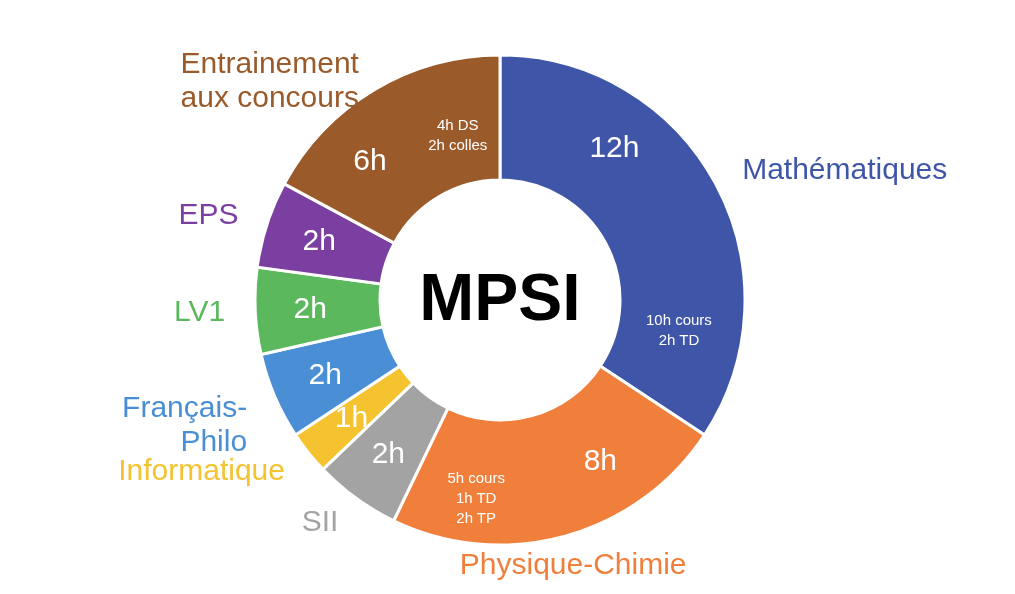  Describe the element at coordinates (351, 417) in the screenshot. I see `data-label: 1h` at that location.